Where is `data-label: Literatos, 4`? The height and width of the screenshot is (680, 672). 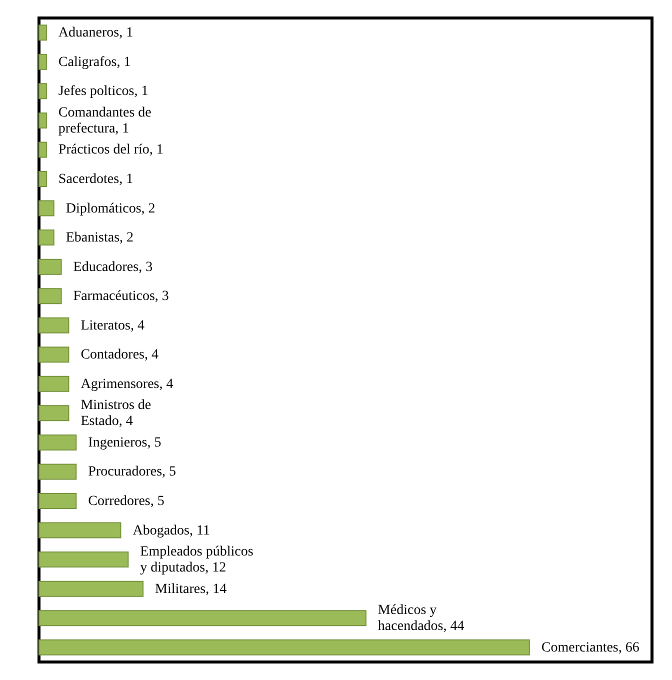 data-label: Literatos, 4 is located at coordinates (112, 326).